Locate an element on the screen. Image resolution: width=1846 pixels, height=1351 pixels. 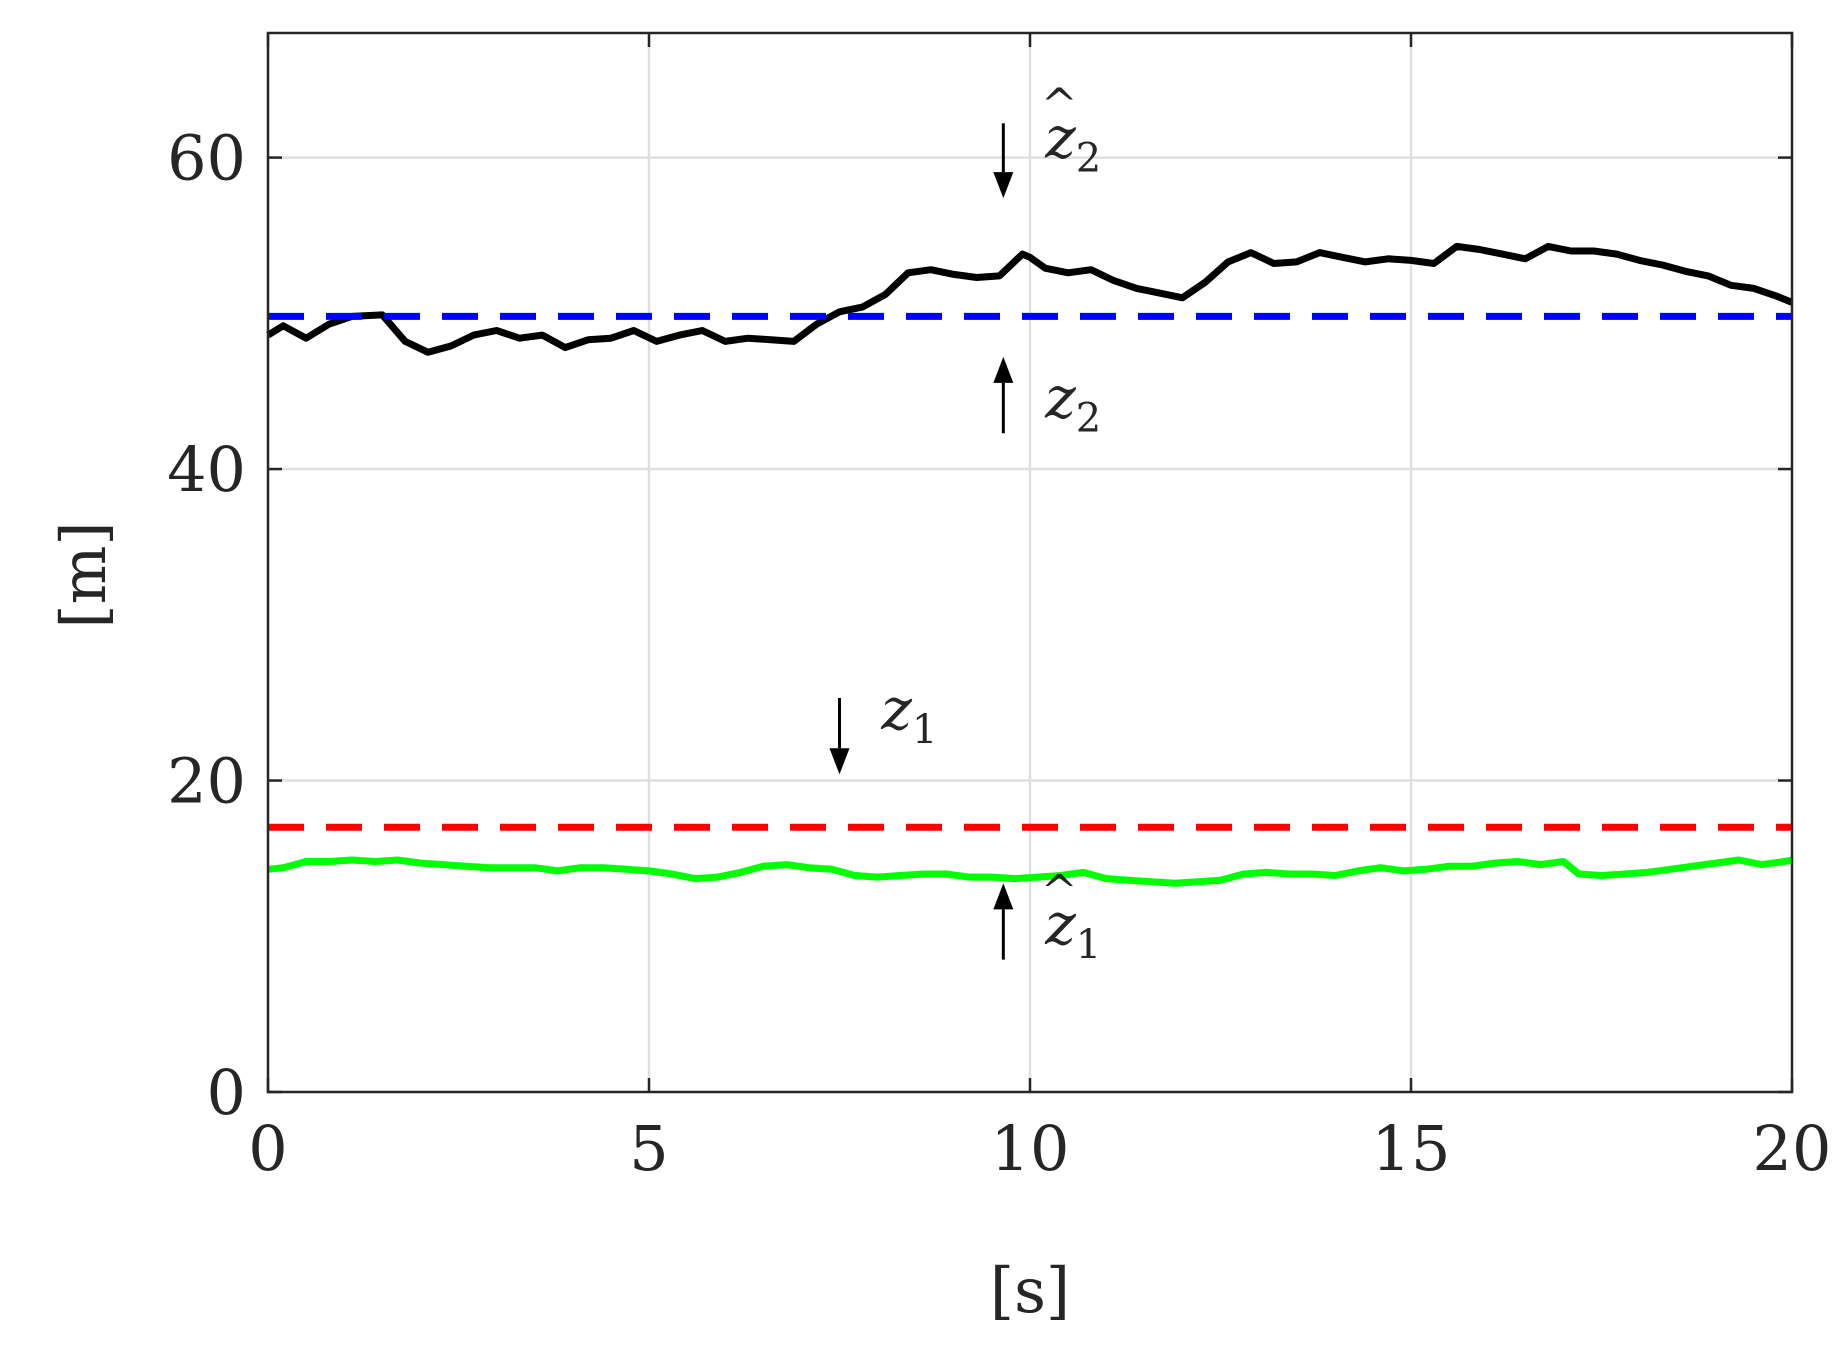
x-tick-label: 20 is located at coordinates (1792, 1148).